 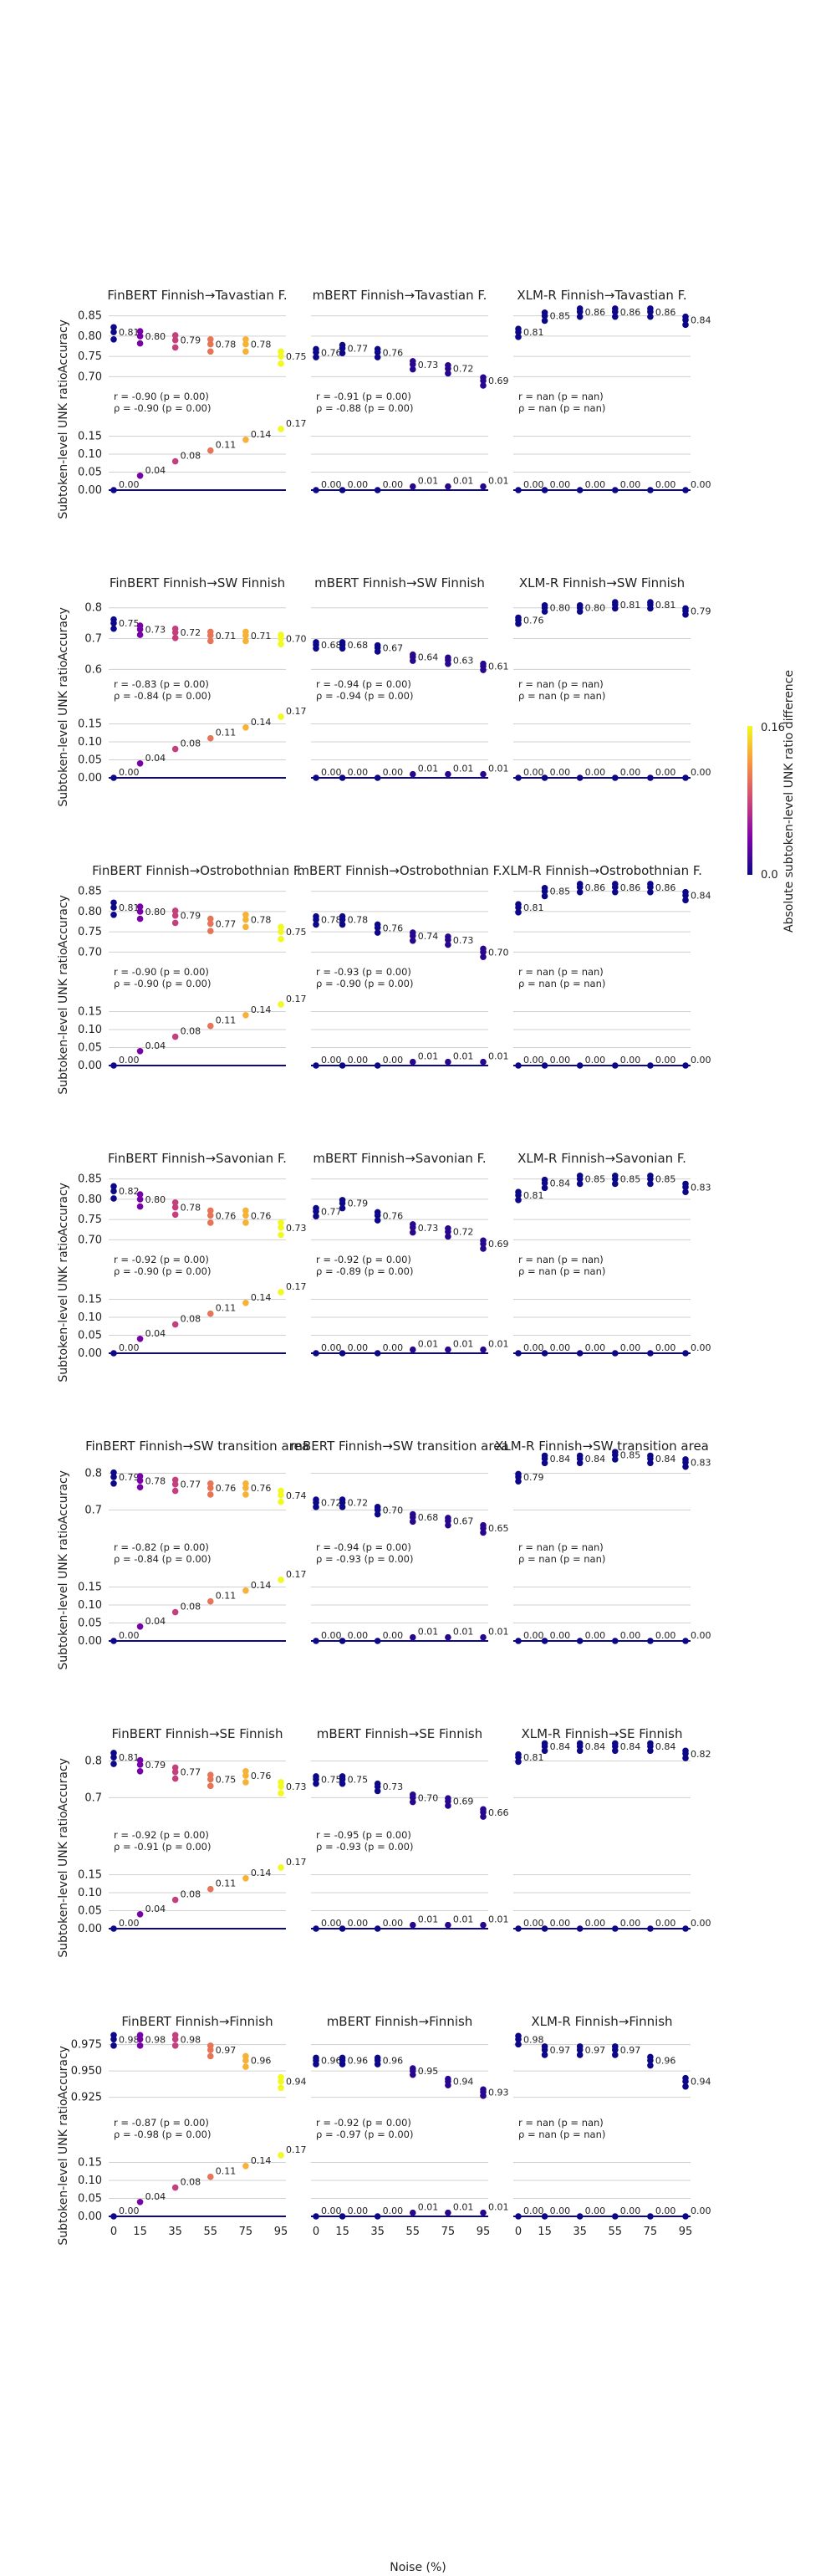 What do you see at coordinates (296, 1286) in the screenshot?
I see `unk-value-label: 0.17` at bounding box center [296, 1286].